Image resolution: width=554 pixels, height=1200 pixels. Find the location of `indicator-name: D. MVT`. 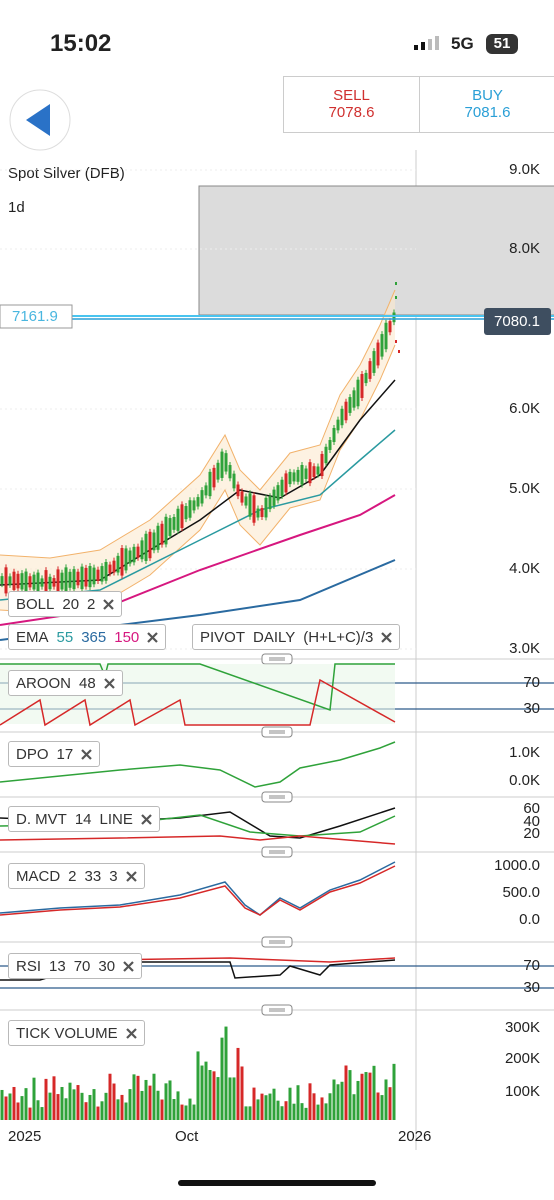

indicator-name: D. MVT is located at coordinates (41, 819).